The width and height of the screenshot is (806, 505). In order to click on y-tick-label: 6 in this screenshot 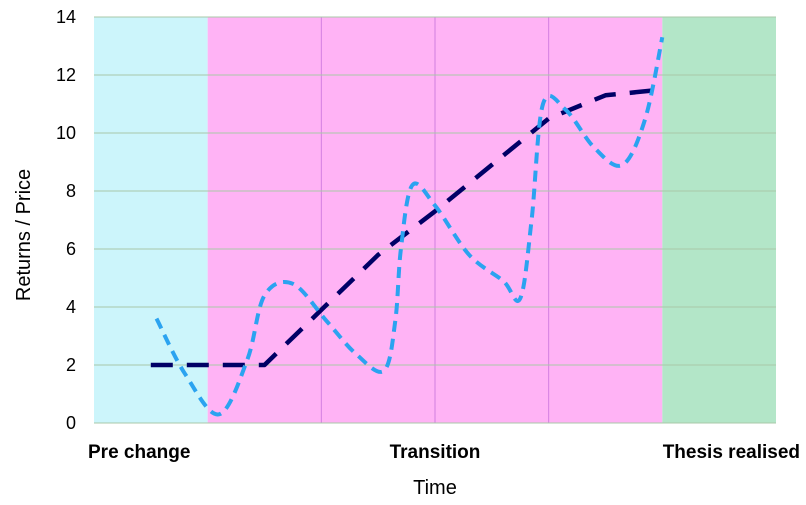, I will do `click(71, 249)`.